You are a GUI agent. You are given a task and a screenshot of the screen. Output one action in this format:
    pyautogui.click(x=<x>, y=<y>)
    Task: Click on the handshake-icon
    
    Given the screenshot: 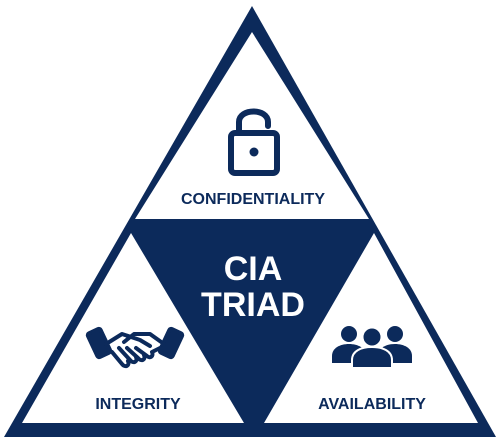 What is the action you would take?
    pyautogui.click(x=135, y=347)
    